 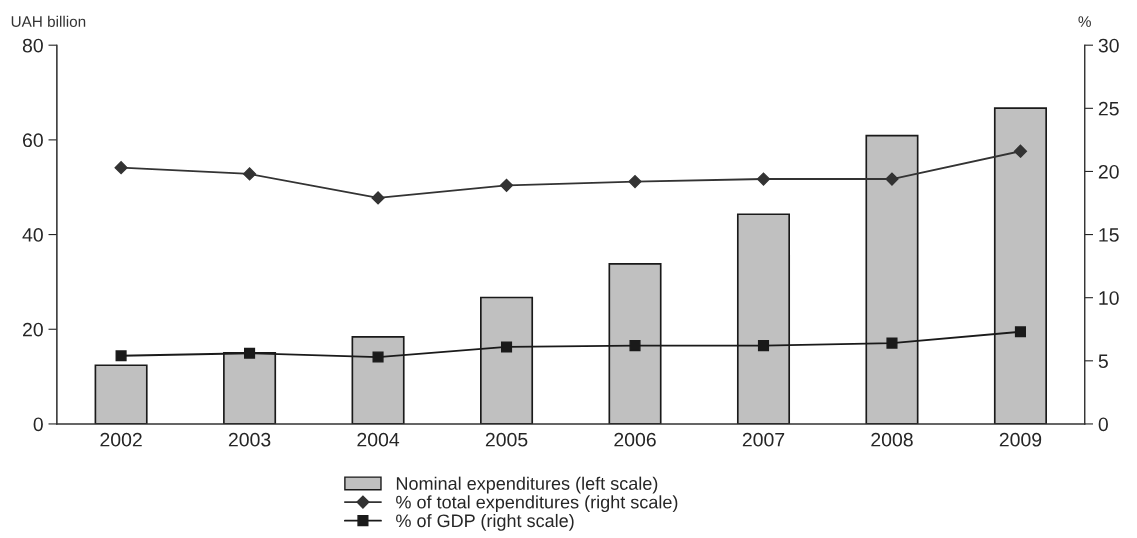 I want to click on x-tick-label: 2005, so click(x=506, y=439).